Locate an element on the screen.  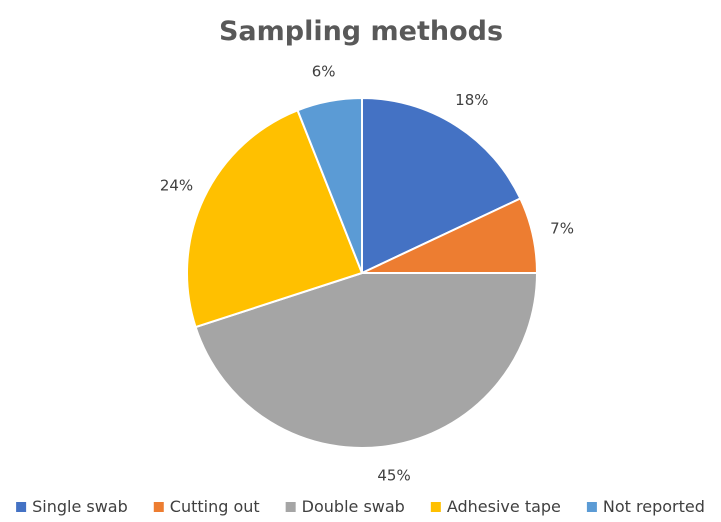
legend-label-adhesive-tape: Adhesive tape is located at coordinates (504, 506).